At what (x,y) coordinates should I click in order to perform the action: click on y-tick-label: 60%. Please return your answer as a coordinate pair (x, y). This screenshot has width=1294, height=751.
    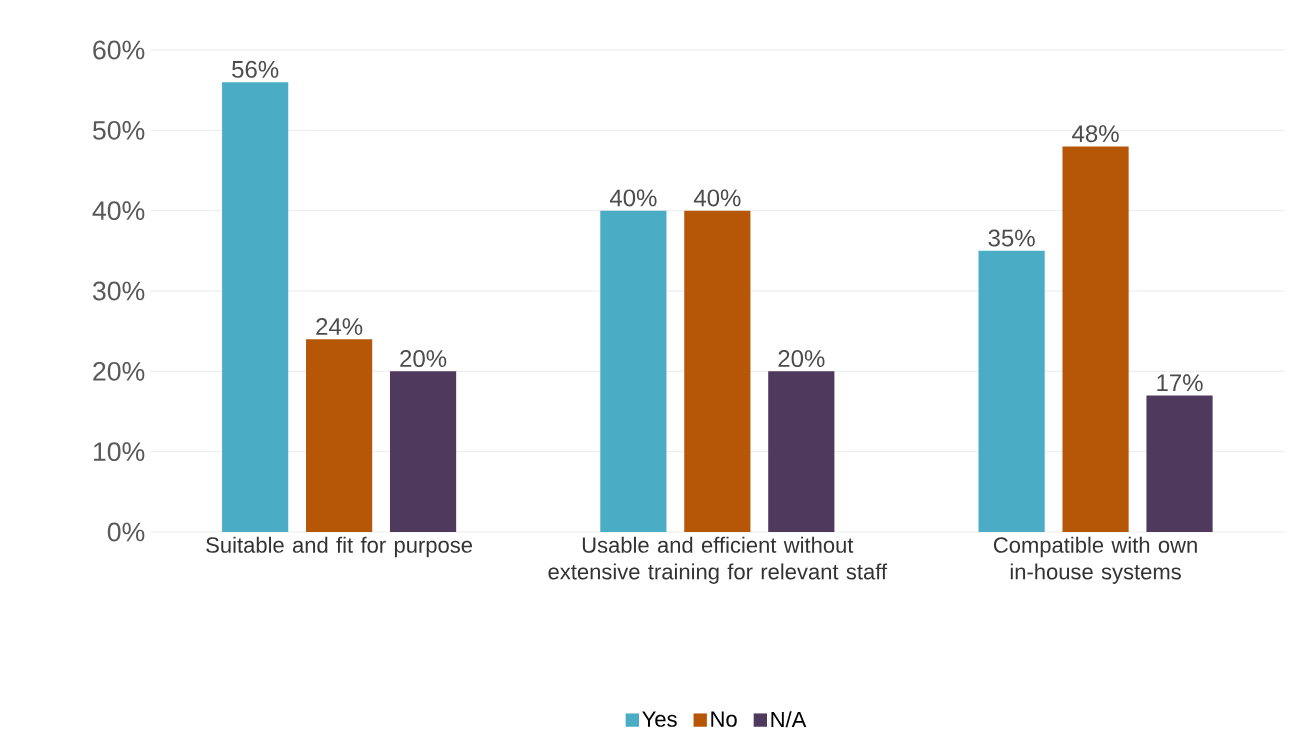
    Looking at the image, I should click on (119, 50).